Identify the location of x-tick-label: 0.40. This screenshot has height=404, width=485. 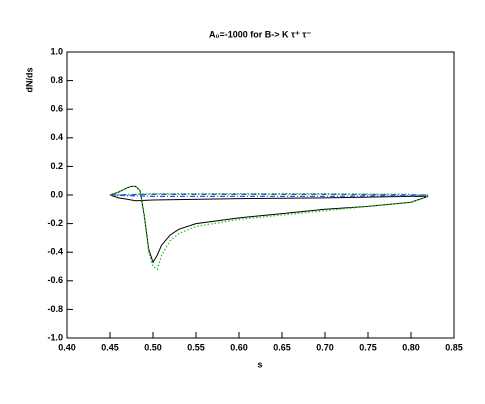
(67, 347).